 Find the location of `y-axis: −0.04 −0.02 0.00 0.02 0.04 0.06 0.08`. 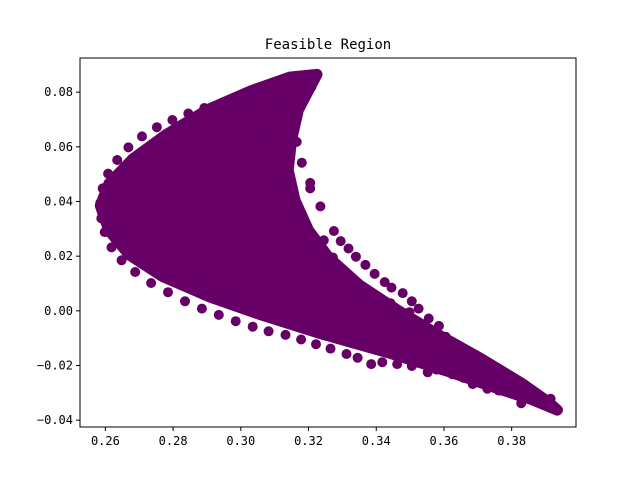

y-axis: −0.04 −0.02 0.00 0.02 0.04 0.06 0.08 is located at coordinates (58, 256).